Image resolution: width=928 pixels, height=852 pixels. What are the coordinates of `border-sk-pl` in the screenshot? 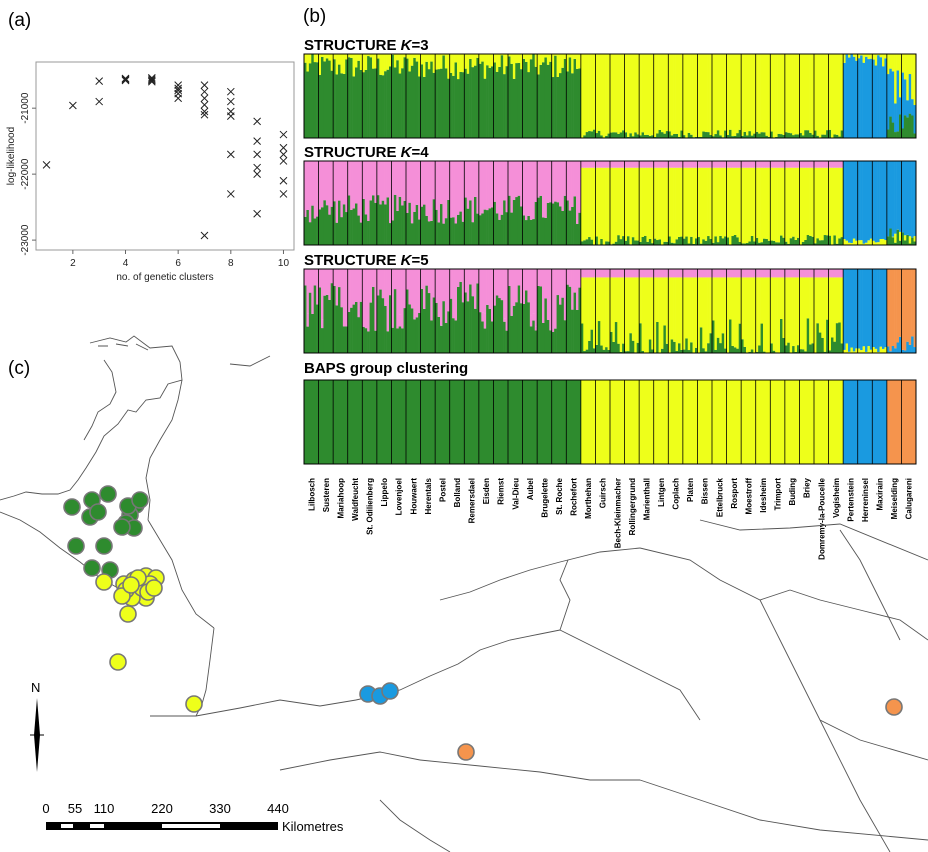 It's located at (813, 540).